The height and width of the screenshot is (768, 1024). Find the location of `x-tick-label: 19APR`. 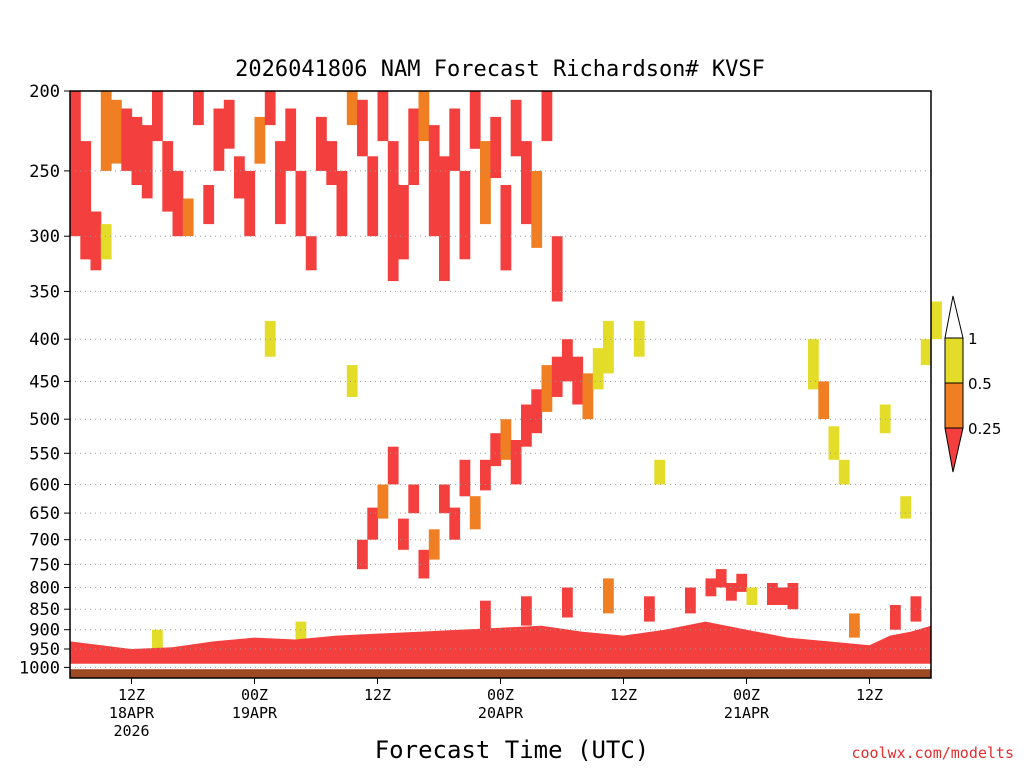

x-tick-label: 19APR is located at coordinates (255, 713).